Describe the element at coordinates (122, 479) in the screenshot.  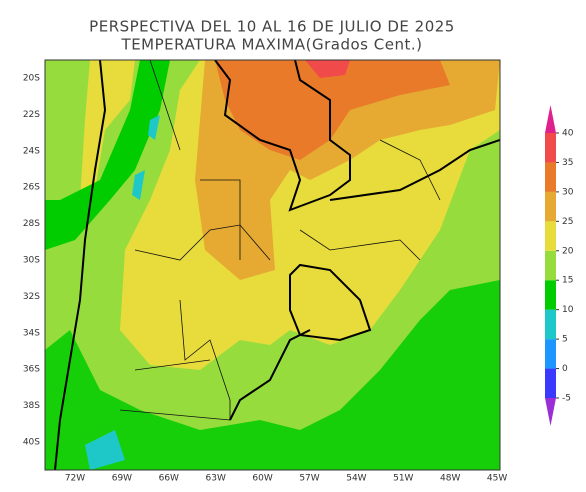
I see `lon-label: 69W` at that location.